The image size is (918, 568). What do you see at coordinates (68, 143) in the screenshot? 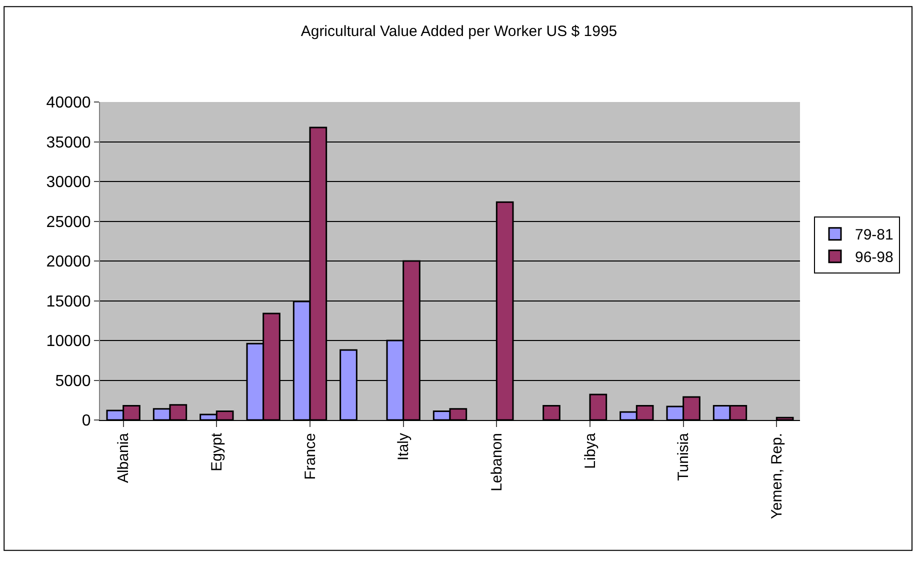
I see `y-tick-label: 35000` at bounding box center [68, 143].